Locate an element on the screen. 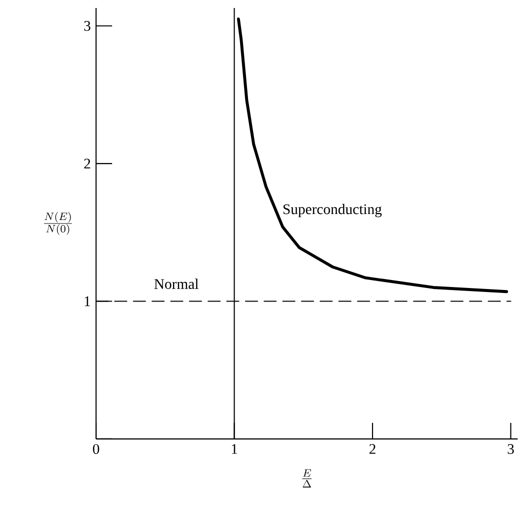  y-axis-title: $\frac{N(E)}{N(0)}$ is located at coordinates (58, 224).